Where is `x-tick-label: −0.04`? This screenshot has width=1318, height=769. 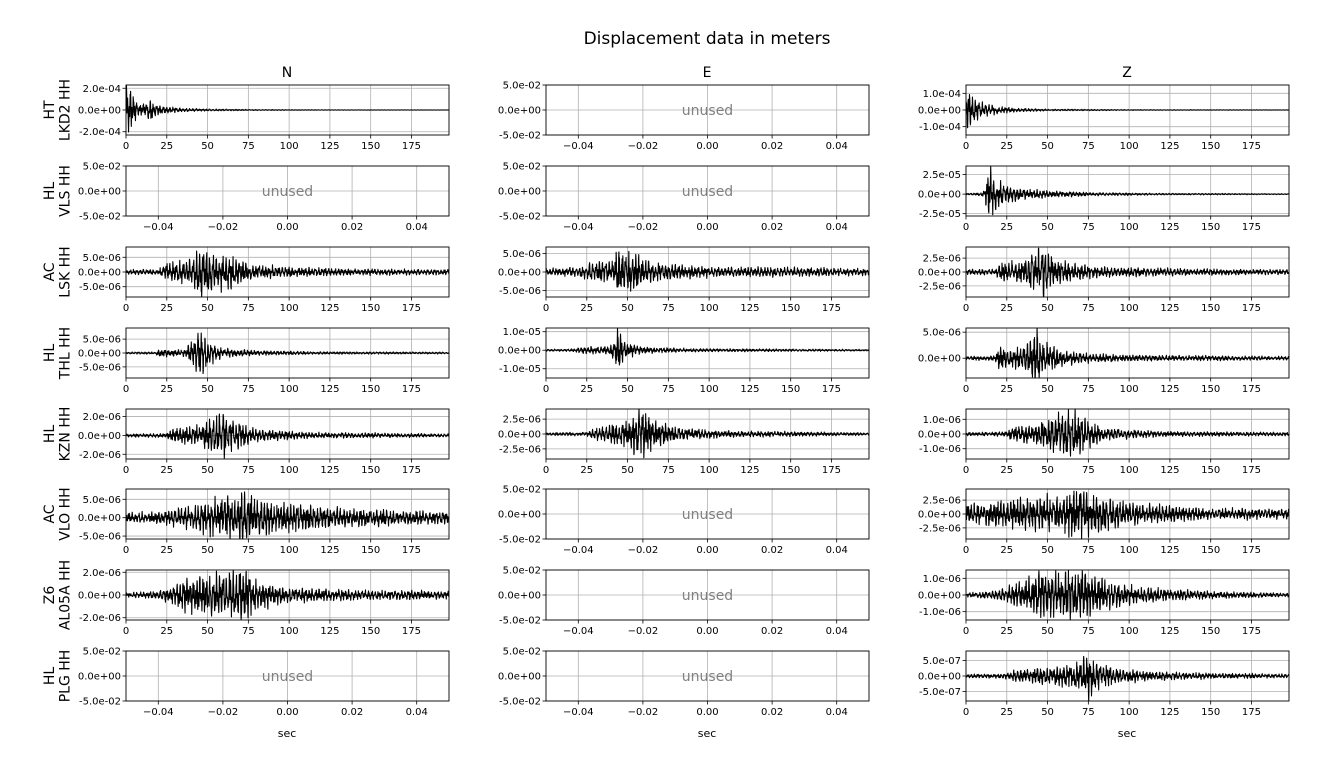
x-tick-label: −0.04 is located at coordinates (158, 227).